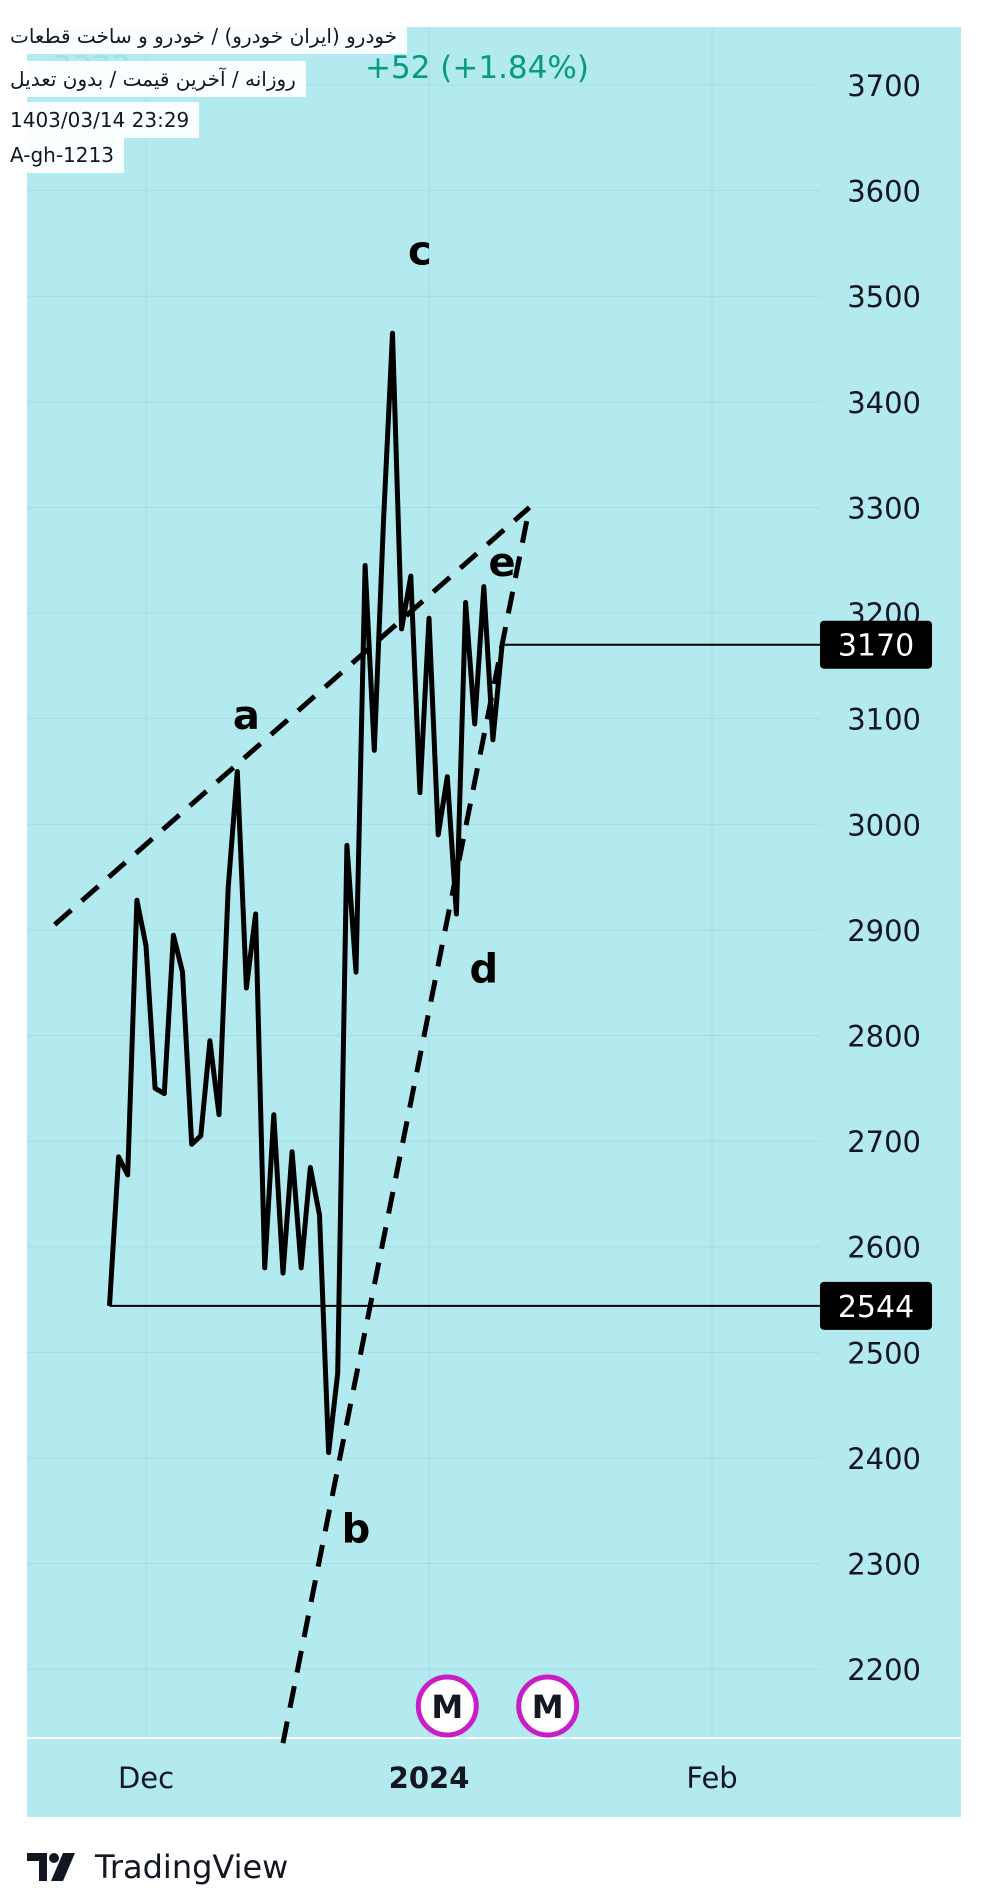  I want to click on y-tick-label: 3100, so click(884, 720).